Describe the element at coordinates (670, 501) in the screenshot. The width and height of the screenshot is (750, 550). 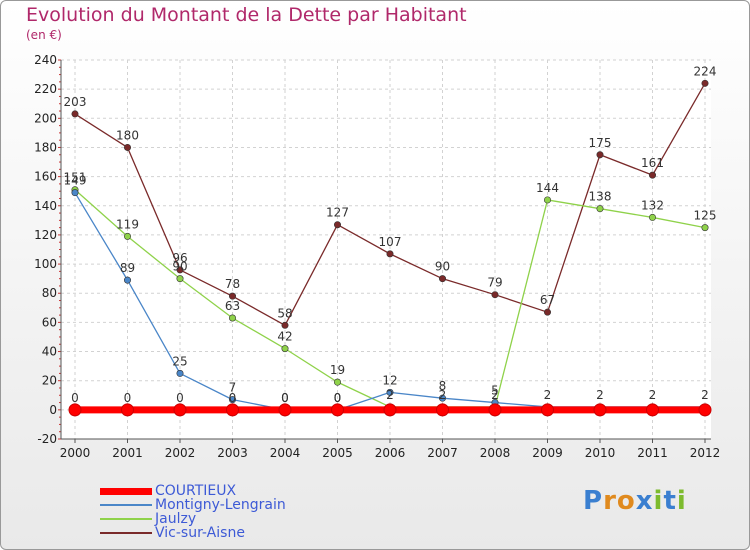
I see `logo-letter: t` at that location.